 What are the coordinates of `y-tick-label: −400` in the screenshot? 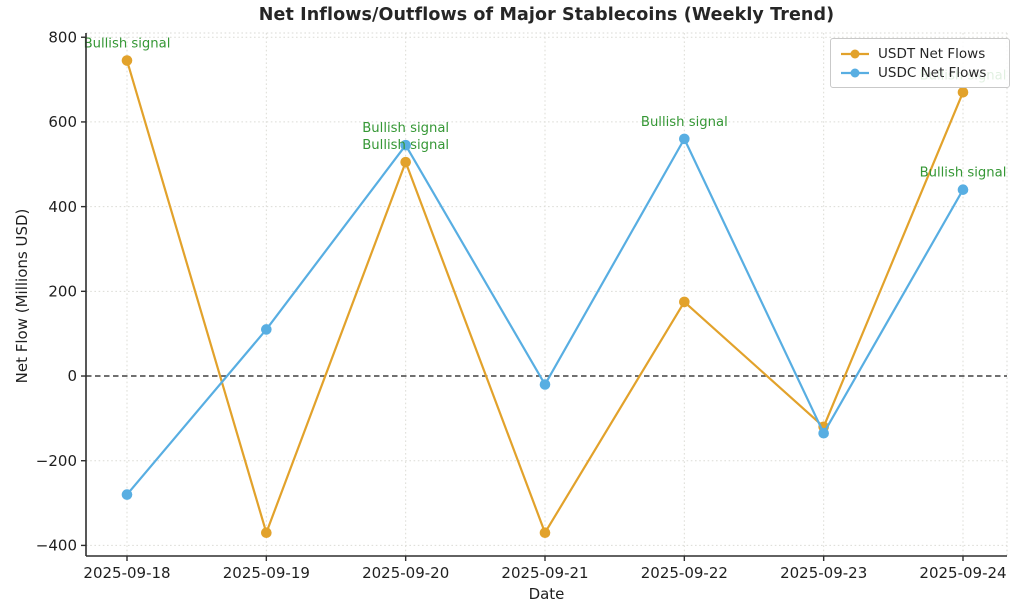 It's located at (56, 546).